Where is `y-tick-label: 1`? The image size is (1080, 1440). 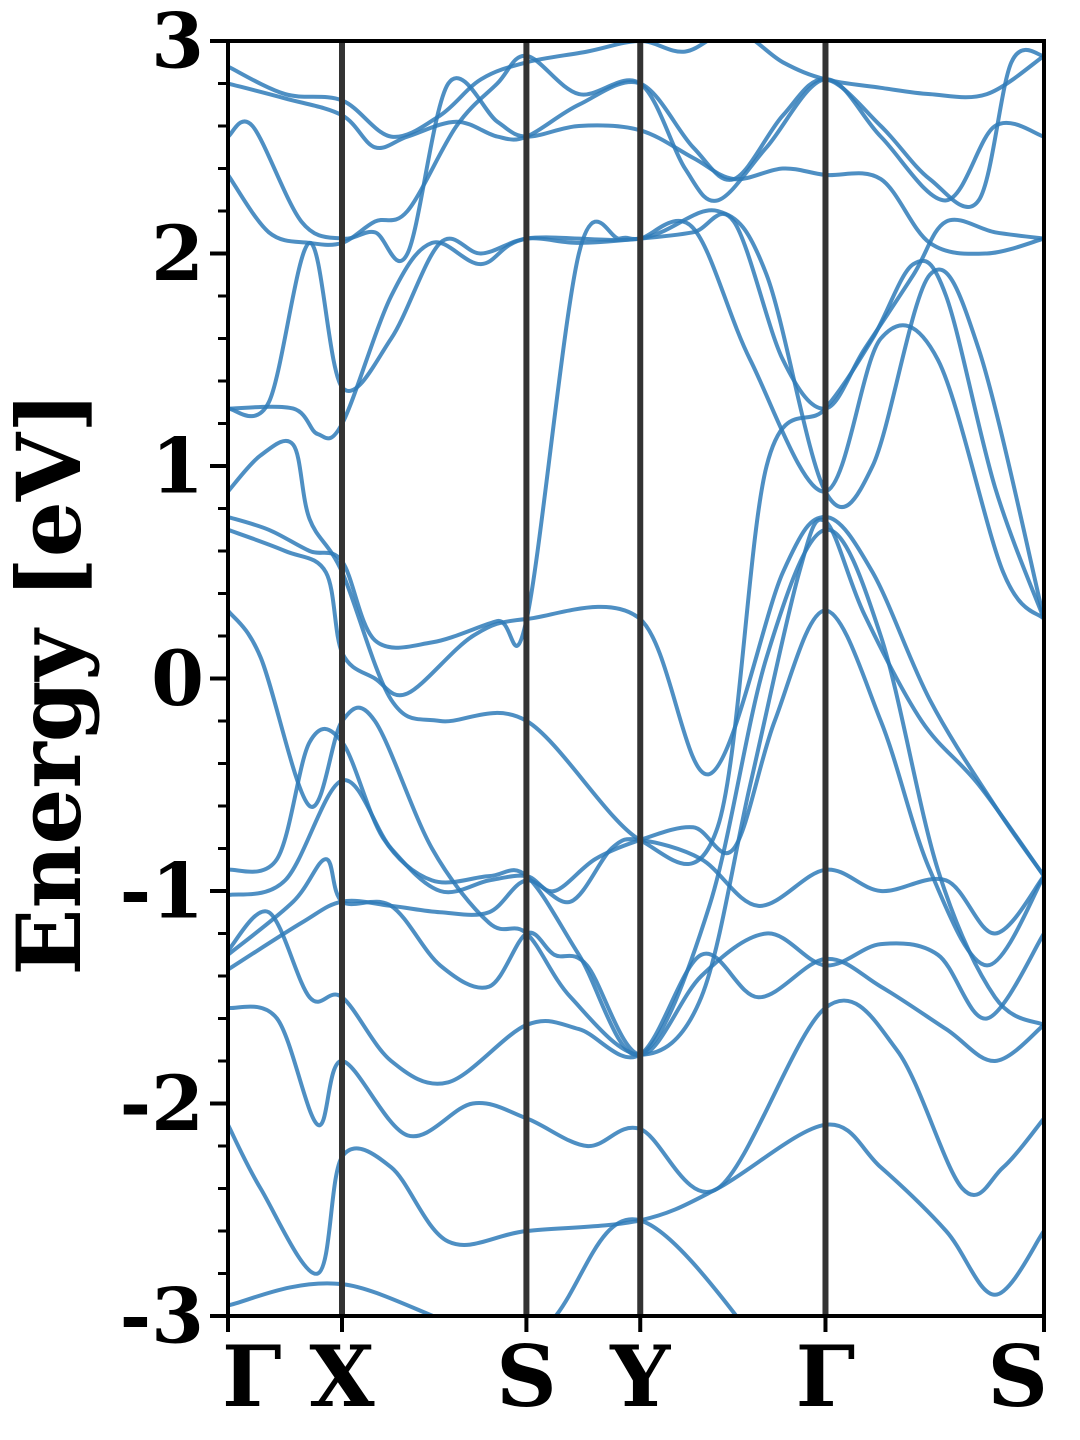 y-tick-label: 1 is located at coordinates (177, 466).